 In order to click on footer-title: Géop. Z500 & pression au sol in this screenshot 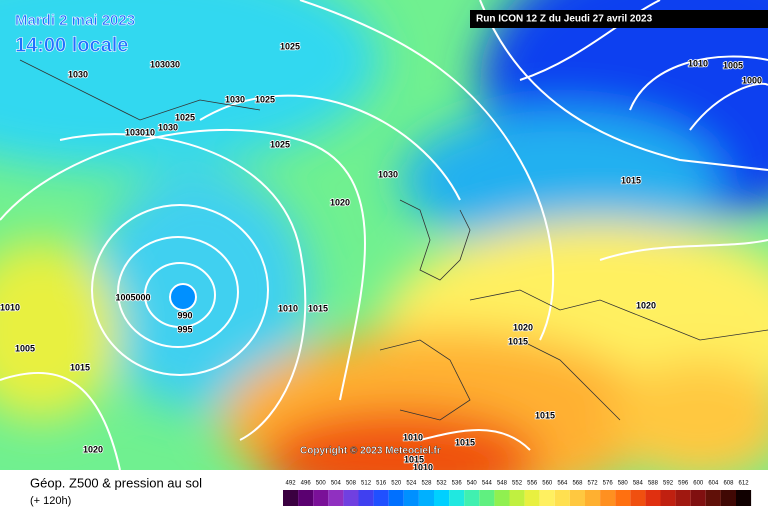, I will do `click(116, 482)`.